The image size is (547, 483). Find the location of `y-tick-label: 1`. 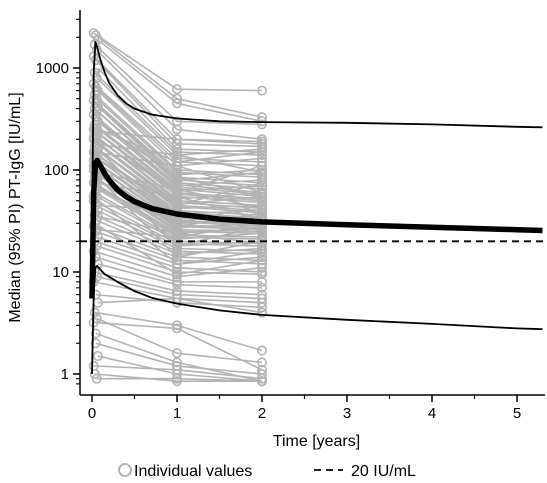

y-tick-label: 1 is located at coordinates (65, 374).